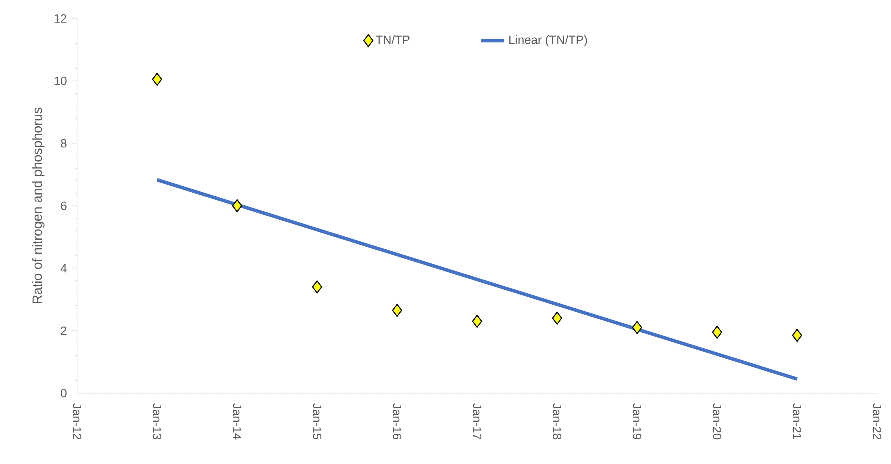 The width and height of the screenshot is (891, 464). I want to click on legend-label: Linear (TN/TP), so click(549, 41).